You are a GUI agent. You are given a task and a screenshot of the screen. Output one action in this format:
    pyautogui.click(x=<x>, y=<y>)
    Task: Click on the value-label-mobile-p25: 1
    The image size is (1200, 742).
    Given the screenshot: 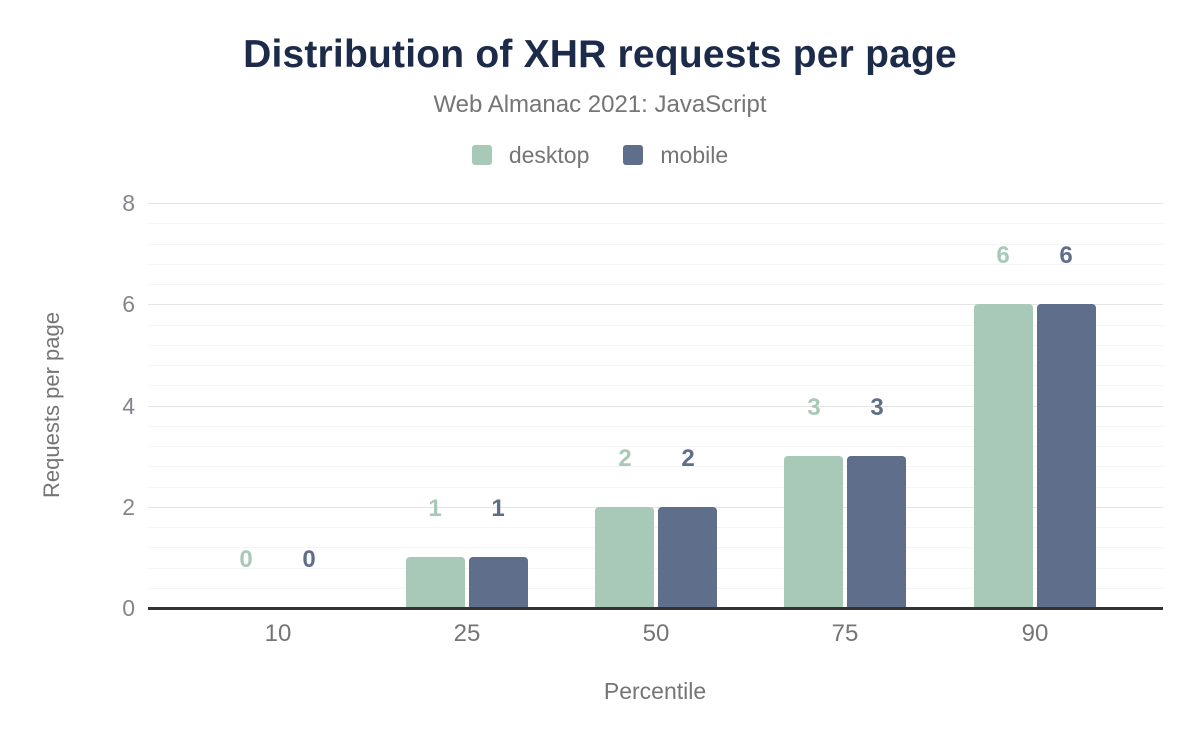 What is the action you would take?
    pyautogui.click(x=498, y=508)
    